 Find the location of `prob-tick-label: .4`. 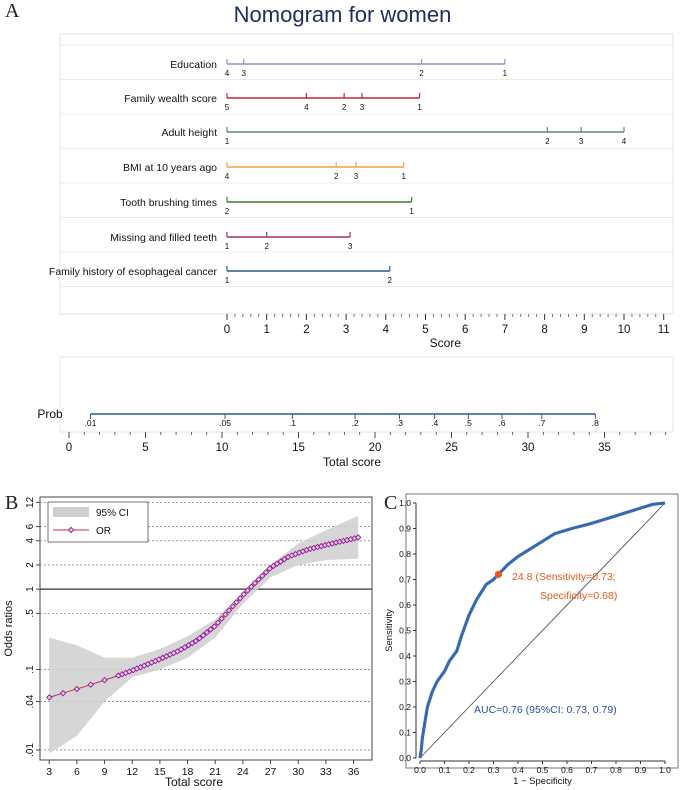

prob-tick-label: .4 is located at coordinates (434, 423).